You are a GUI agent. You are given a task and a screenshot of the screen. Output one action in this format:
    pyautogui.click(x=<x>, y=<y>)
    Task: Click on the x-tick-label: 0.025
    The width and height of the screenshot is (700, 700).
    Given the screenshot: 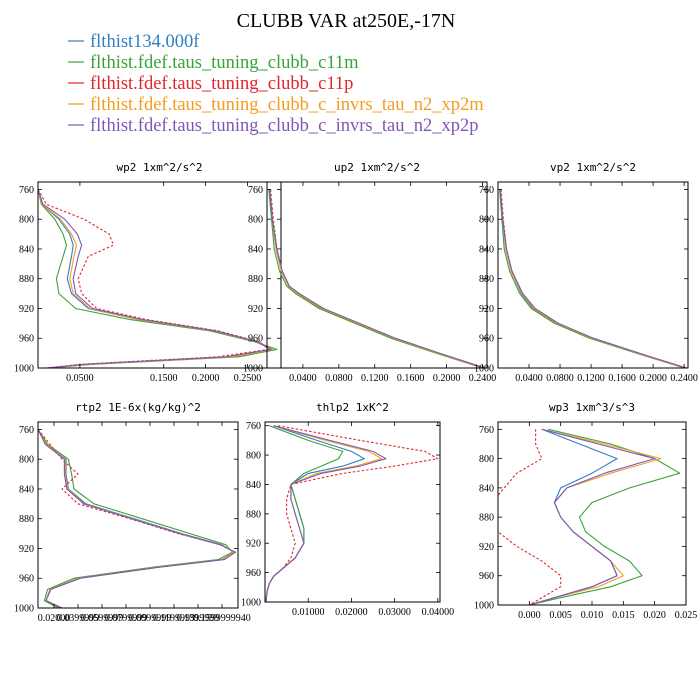 What is the action you would take?
    pyautogui.click(x=686, y=615)
    